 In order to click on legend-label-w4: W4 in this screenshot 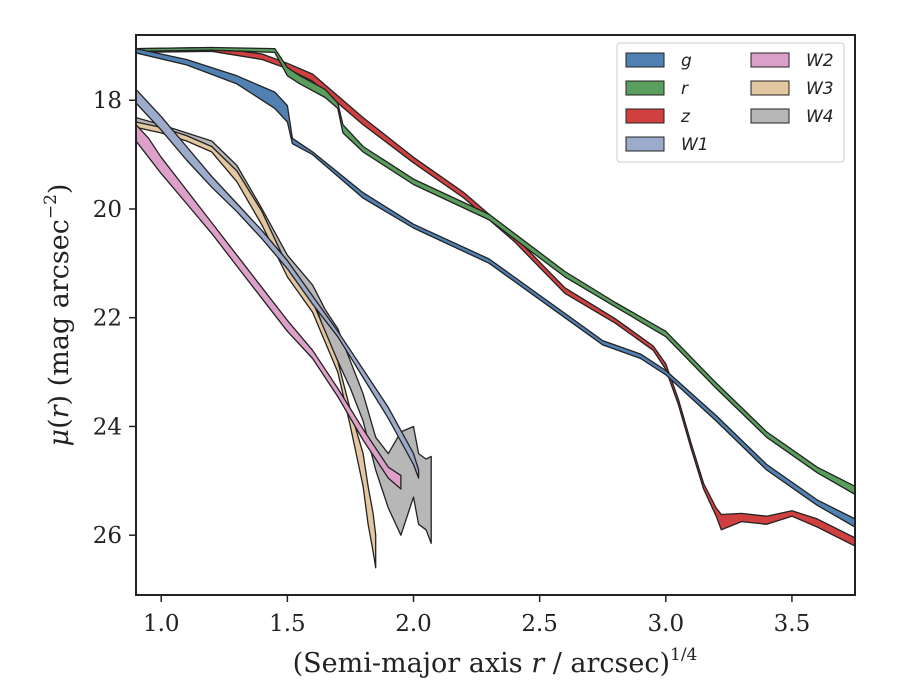, I will do `click(820, 117)`.